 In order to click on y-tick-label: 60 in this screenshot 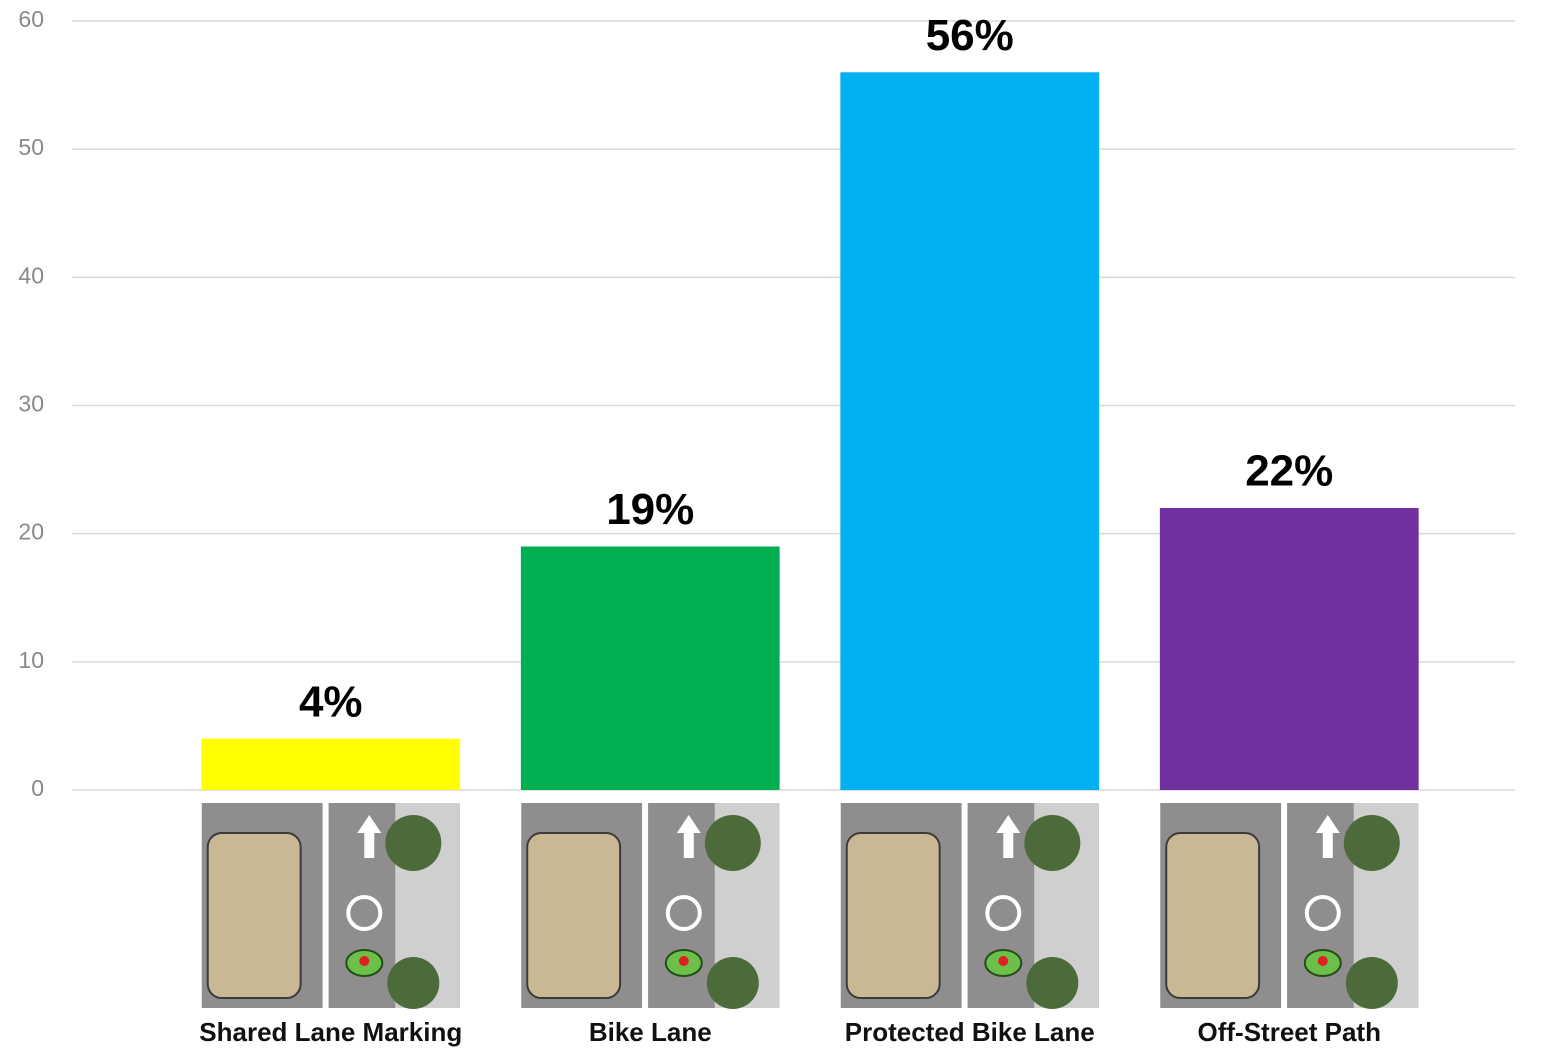, I will do `click(31, 19)`.